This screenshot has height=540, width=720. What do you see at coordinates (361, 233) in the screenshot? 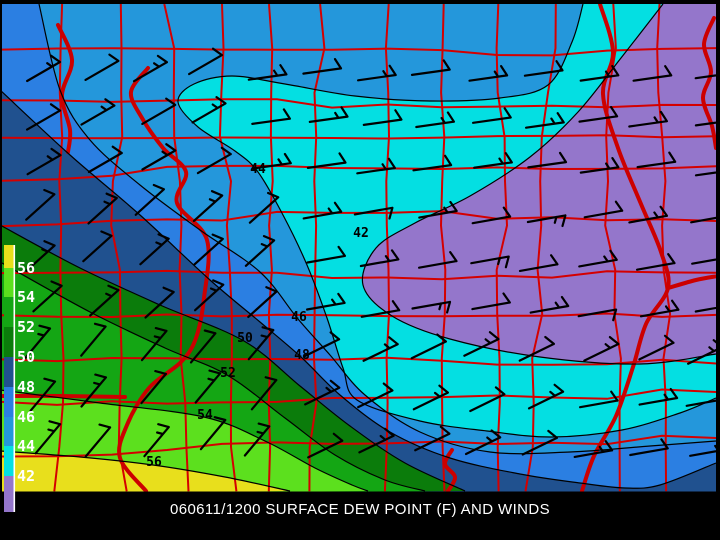
I see `contour-label: 42` at bounding box center [361, 233].